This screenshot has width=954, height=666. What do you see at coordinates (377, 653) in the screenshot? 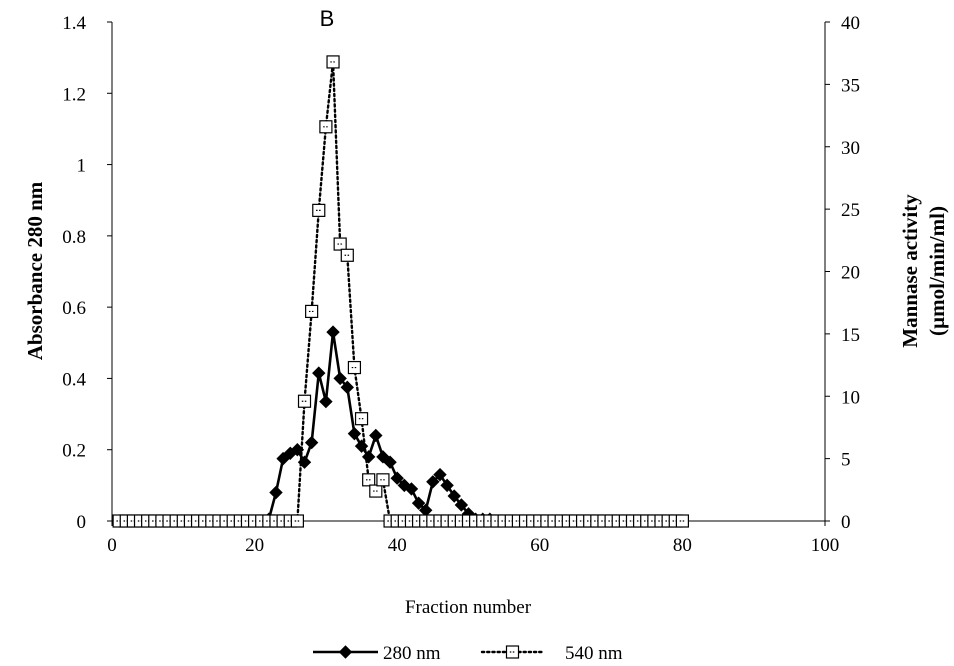
I see `legend-item: 280 nm` at bounding box center [377, 653].